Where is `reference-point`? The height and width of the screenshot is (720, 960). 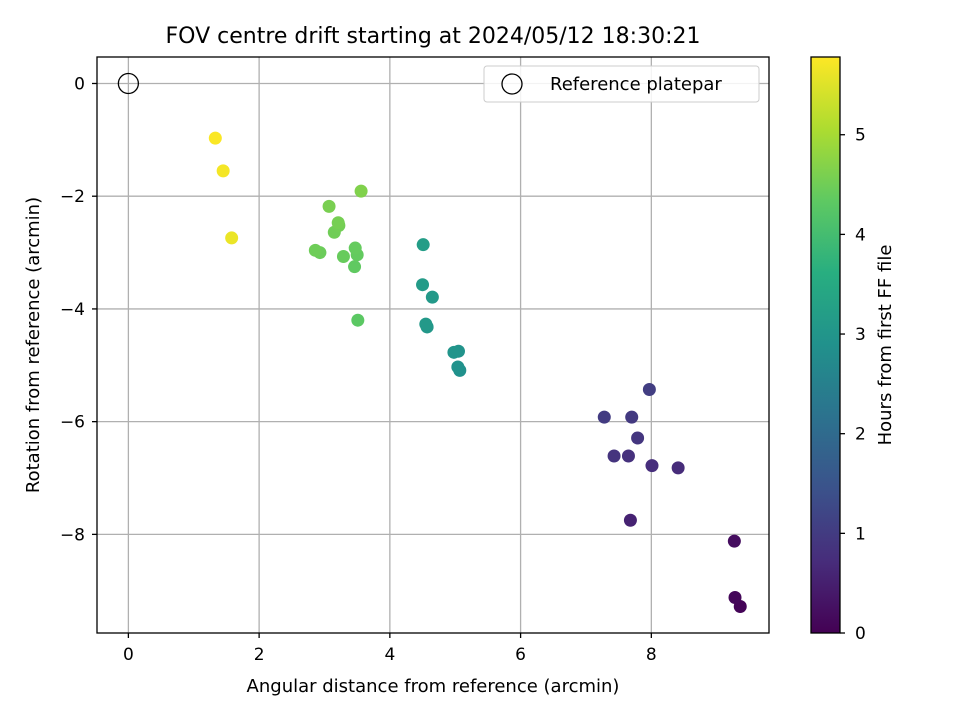 reference-point is located at coordinates (128, 83).